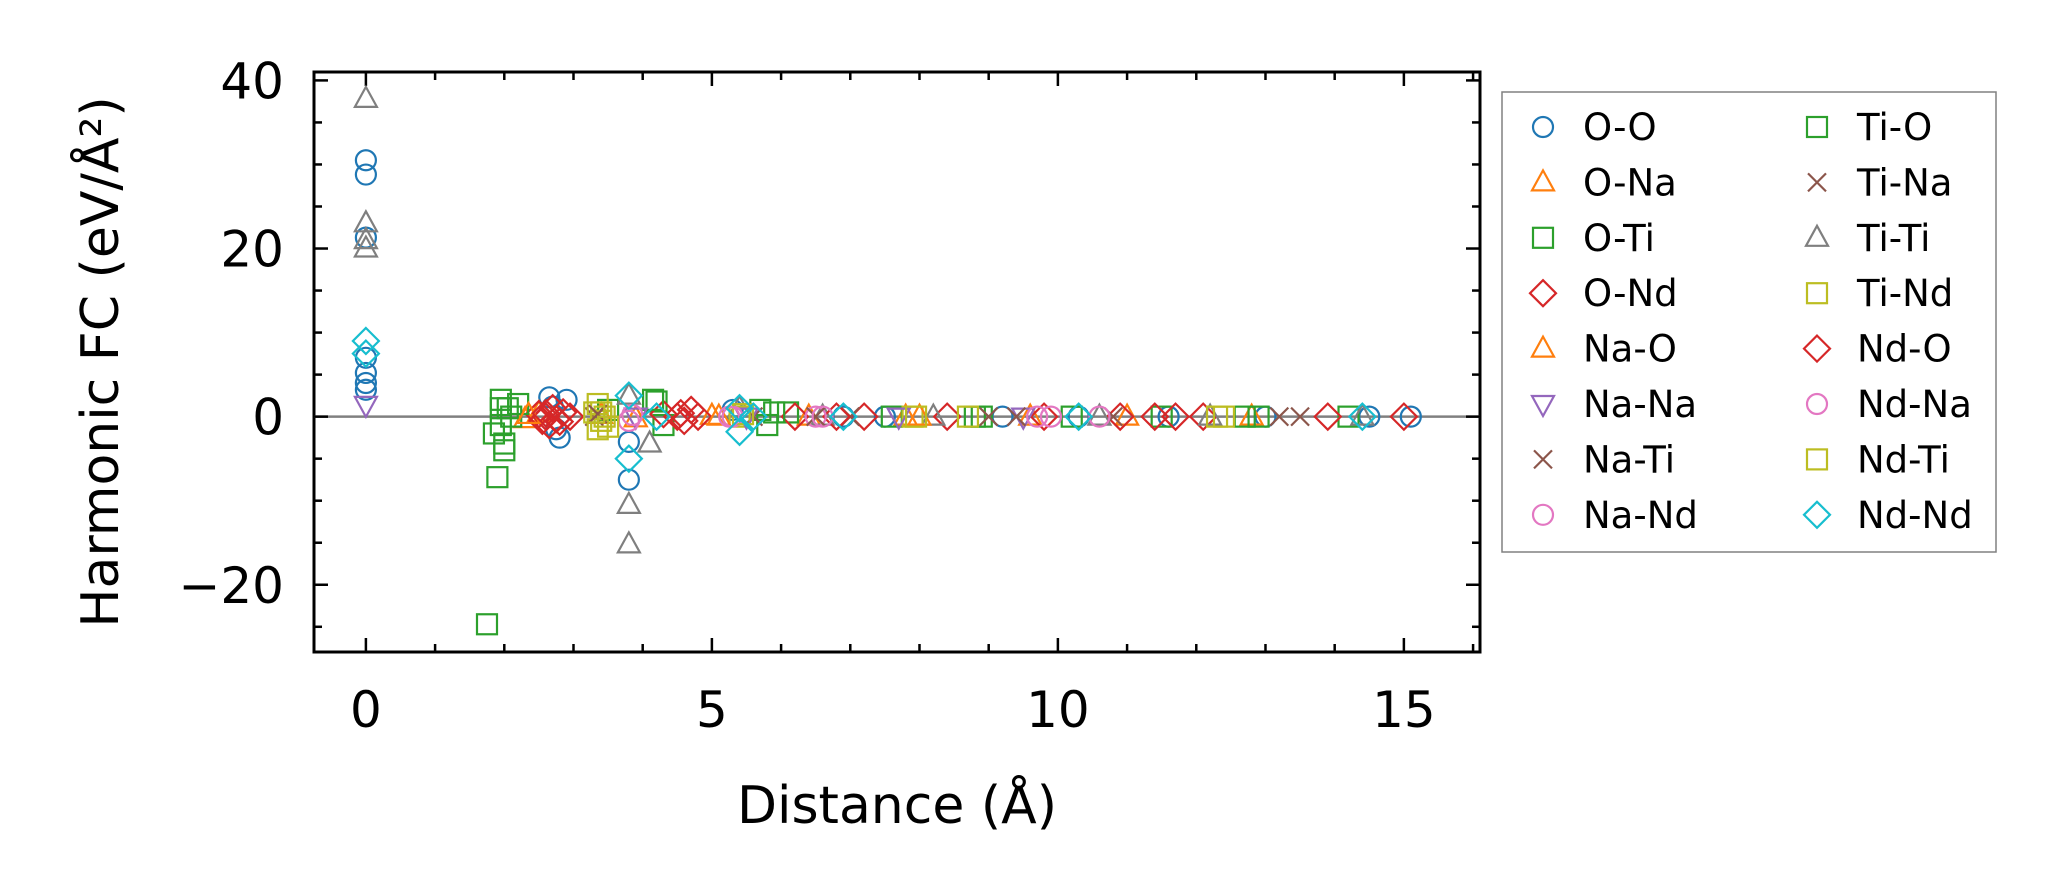  I want to click on legend-label: Na-Nd, so click(1640, 515).